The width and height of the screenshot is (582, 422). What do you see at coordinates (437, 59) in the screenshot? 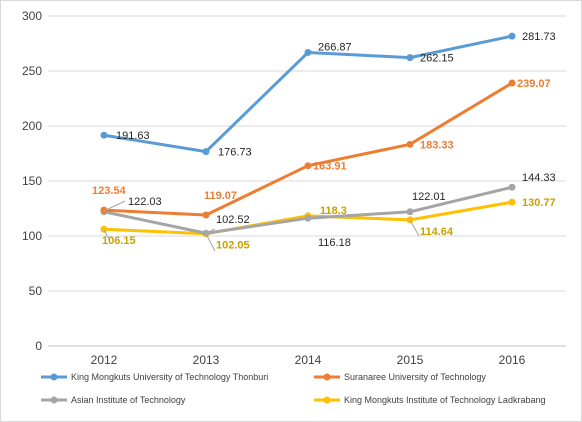
I see `data-label: 262.15` at bounding box center [437, 59].